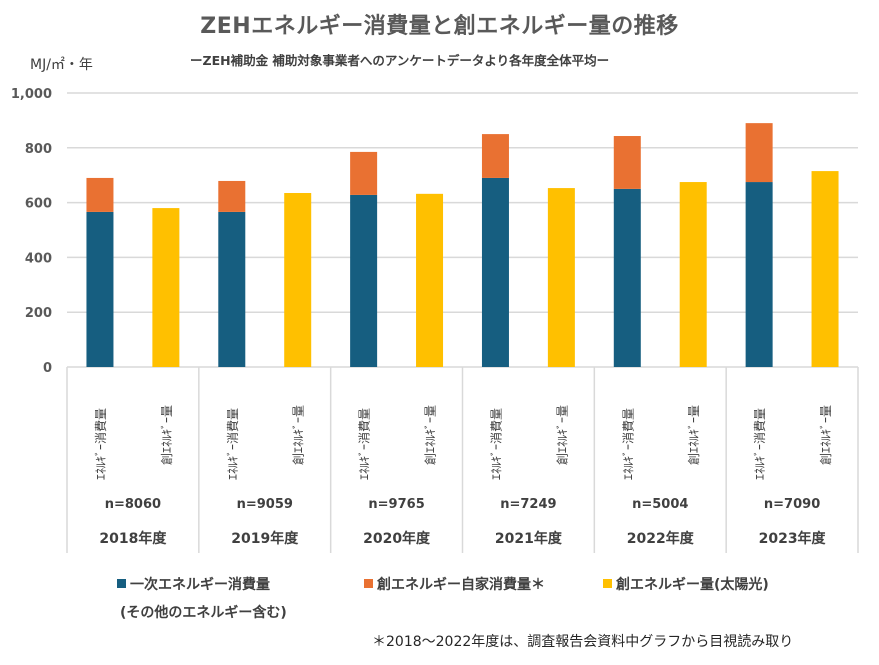  What do you see at coordinates (692, 585) in the screenshot?
I see `legend-label: 創エネルギー量(太陽光)` at bounding box center [692, 585].